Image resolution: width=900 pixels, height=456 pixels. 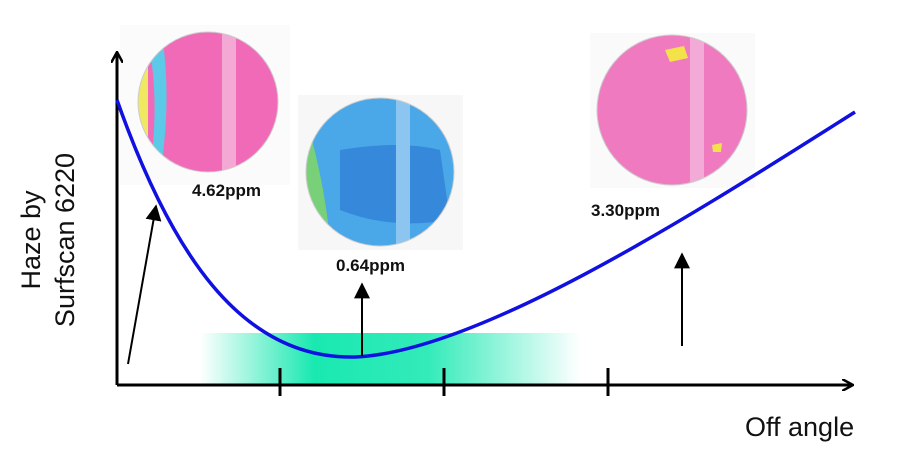 What do you see at coordinates (144, 284) in the screenshot?
I see `arrow` at bounding box center [144, 284].